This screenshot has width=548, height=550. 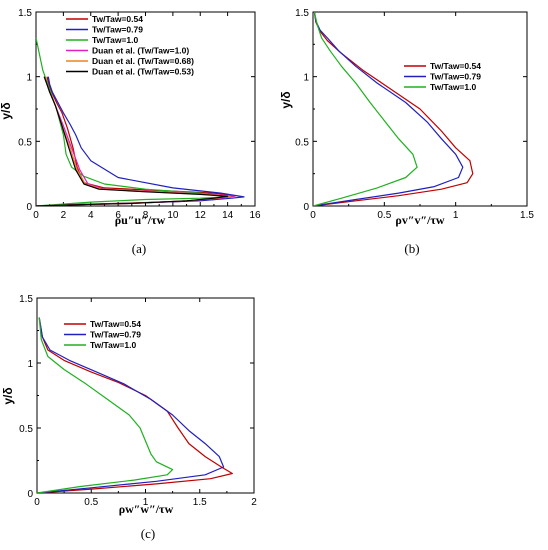 What do you see at coordinates (118, 215) in the screenshot?
I see `x-tick-label: 6` at bounding box center [118, 215].